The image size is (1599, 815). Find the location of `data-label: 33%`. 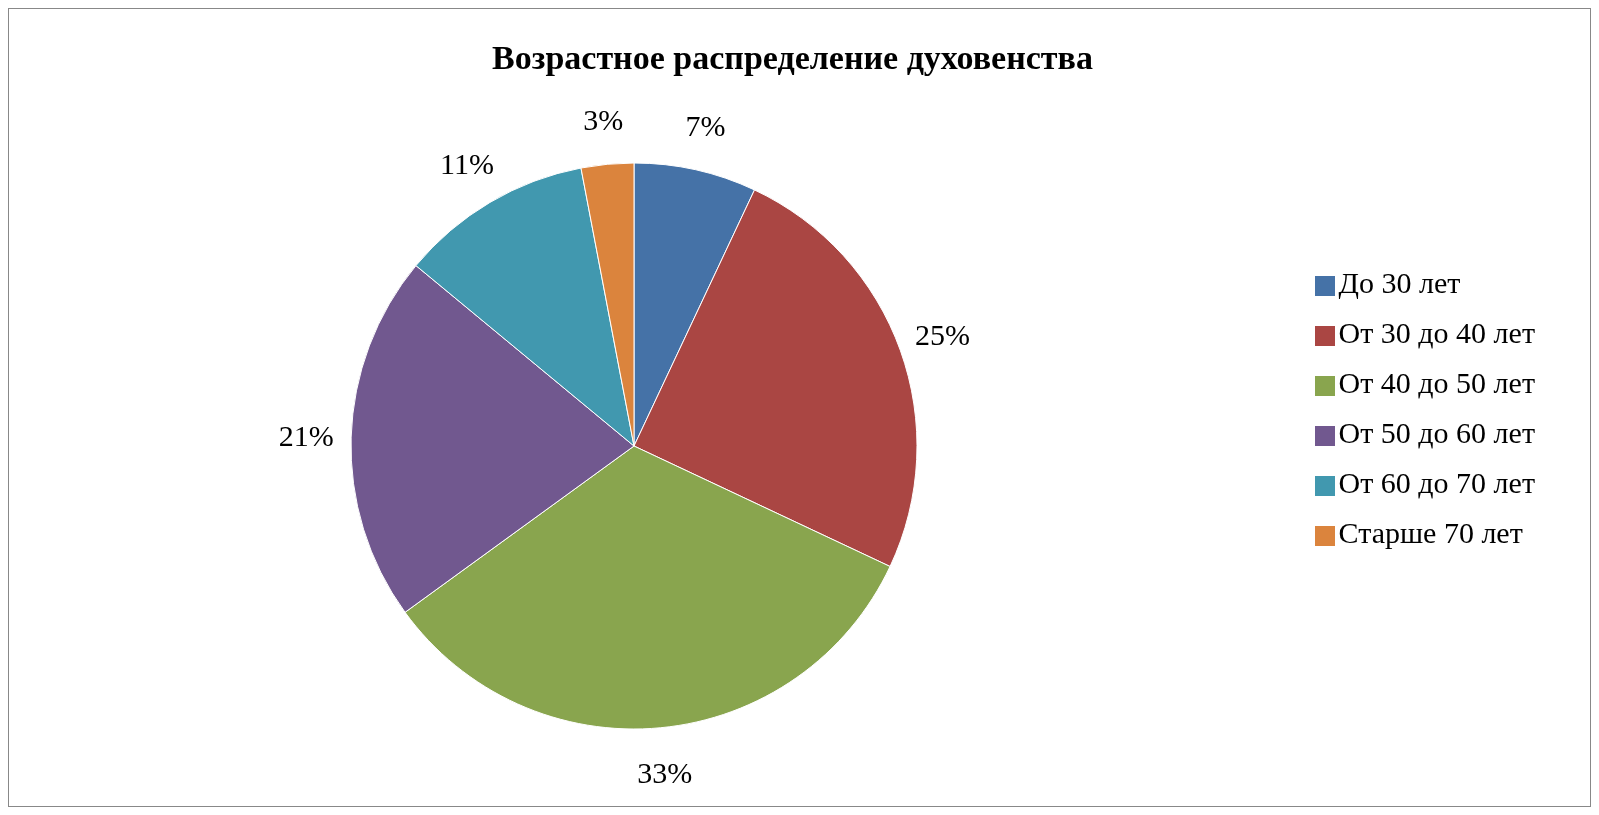

data-label: 33% is located at coordinates (665, 773).